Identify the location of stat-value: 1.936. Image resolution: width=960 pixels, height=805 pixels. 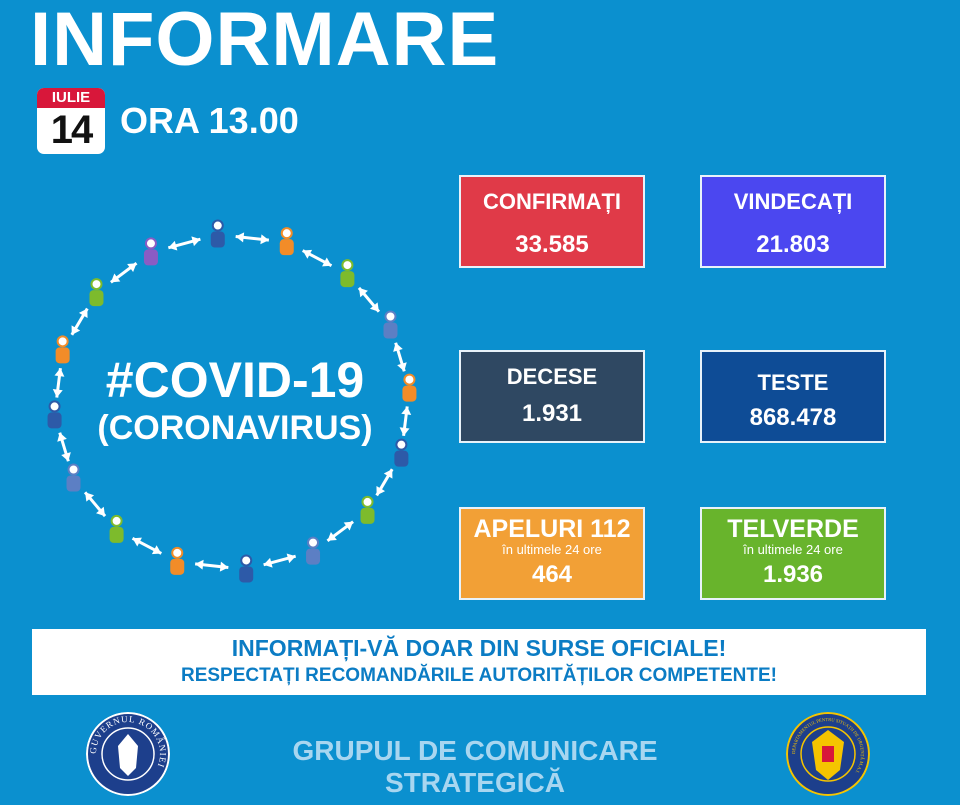
(793, 574).